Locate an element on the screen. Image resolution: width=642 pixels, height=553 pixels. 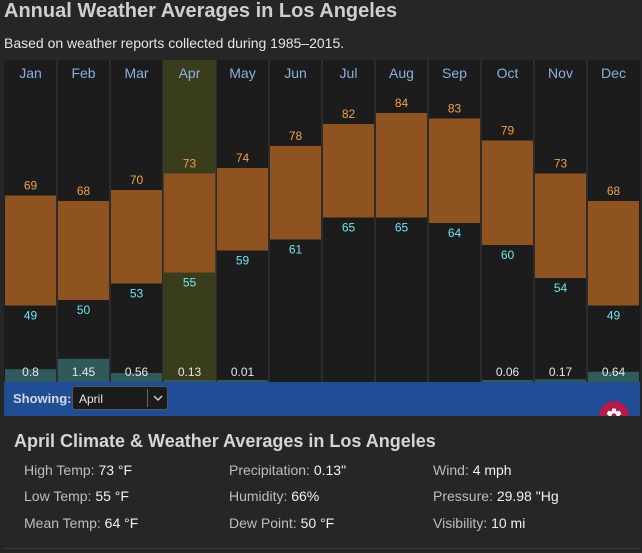
month-select-value: April is located at coordinates (91, 399).